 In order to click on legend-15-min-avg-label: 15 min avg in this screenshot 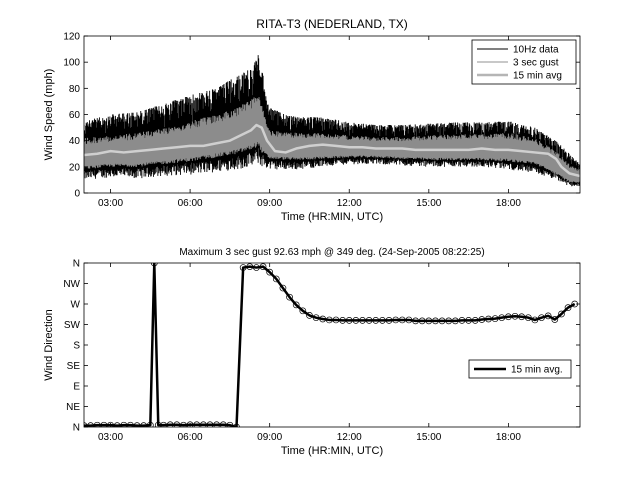, I will do `click(537, 76)`.